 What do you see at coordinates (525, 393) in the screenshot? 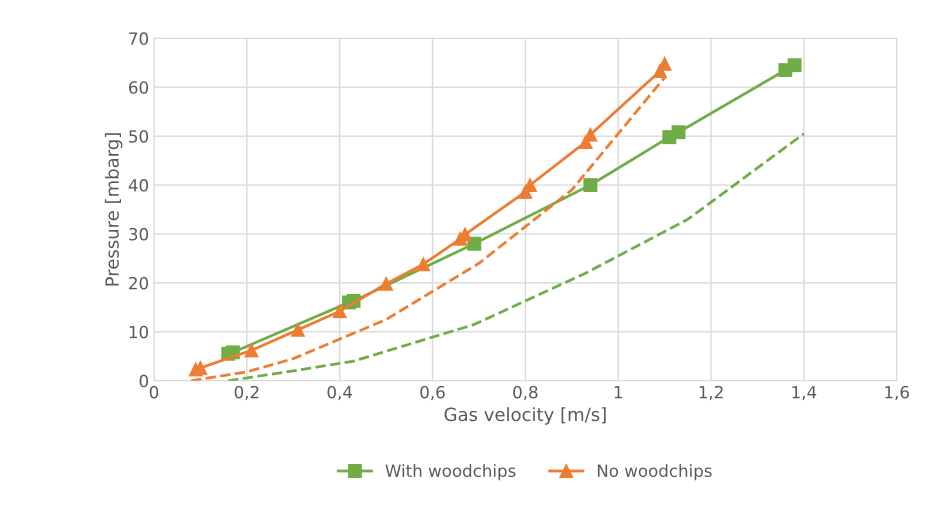
I see `x-tick-label: 0,8` at bounding box center [525, 393].